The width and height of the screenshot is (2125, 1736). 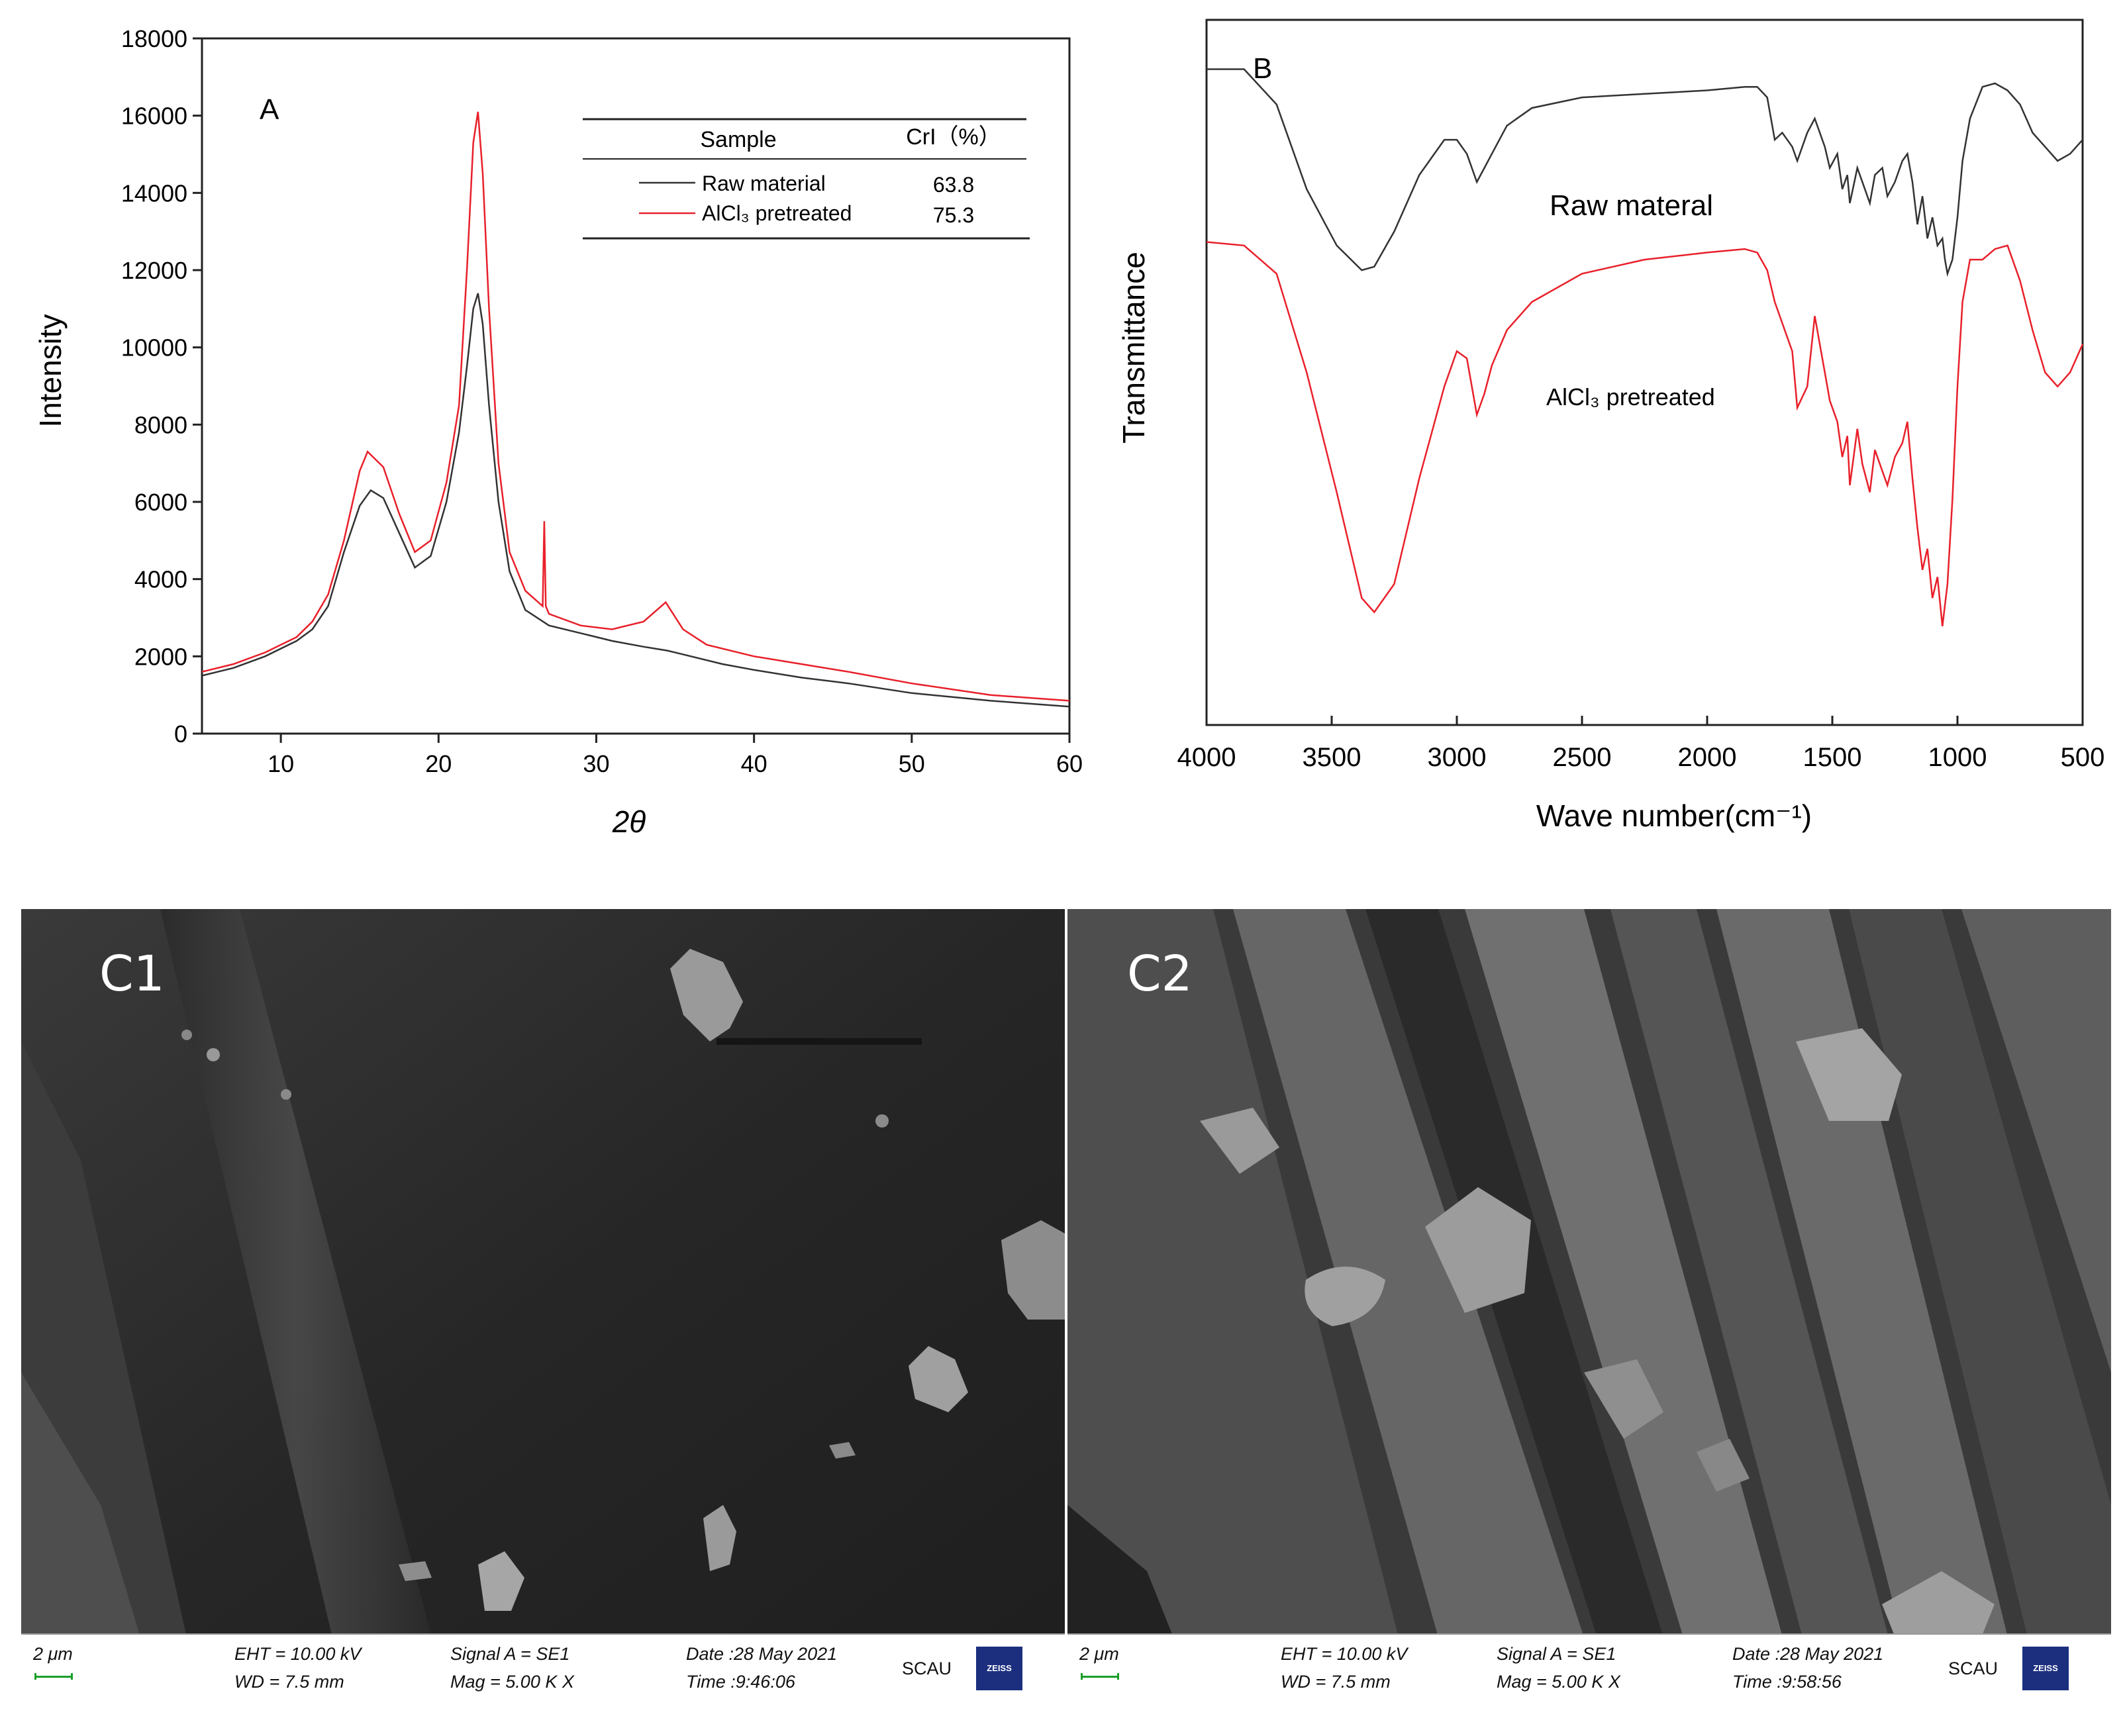 I want to click on xrd-y-tick-label: 4000, so click(x=160, y=579).